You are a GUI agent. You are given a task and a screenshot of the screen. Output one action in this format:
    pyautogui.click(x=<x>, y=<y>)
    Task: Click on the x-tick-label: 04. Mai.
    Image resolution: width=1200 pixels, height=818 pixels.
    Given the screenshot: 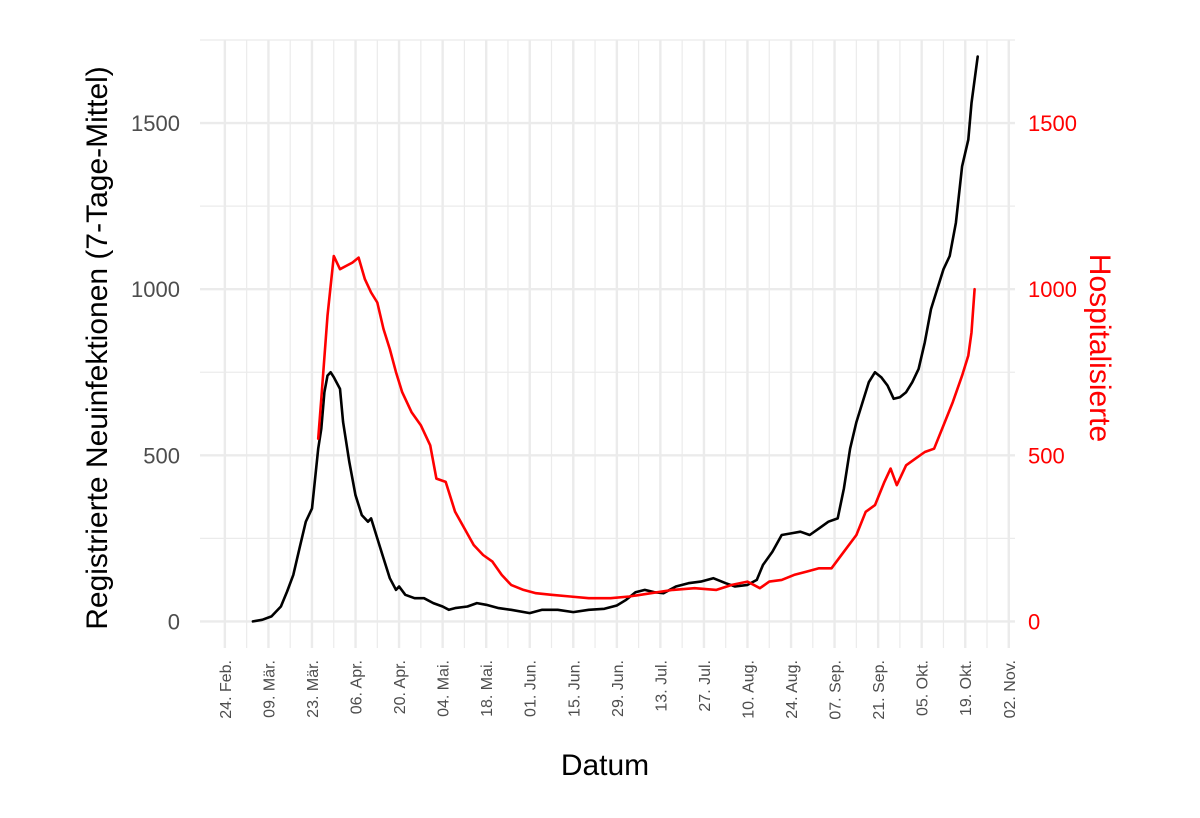 What is the action you would take?
    pyautogui.click(x=444, y=688)
    